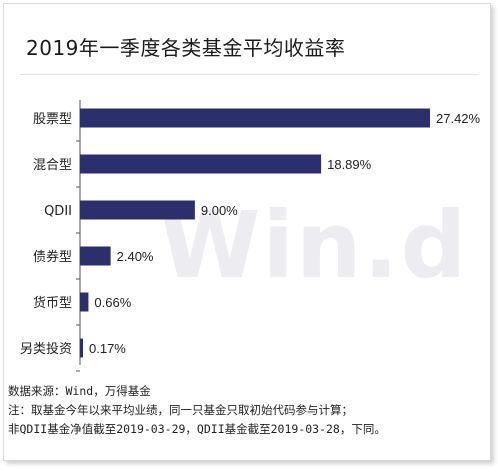 Image resolution: width=500 pixels, height=470 pixels. I want to click on data-label: 0.17%, so click(107, 348).